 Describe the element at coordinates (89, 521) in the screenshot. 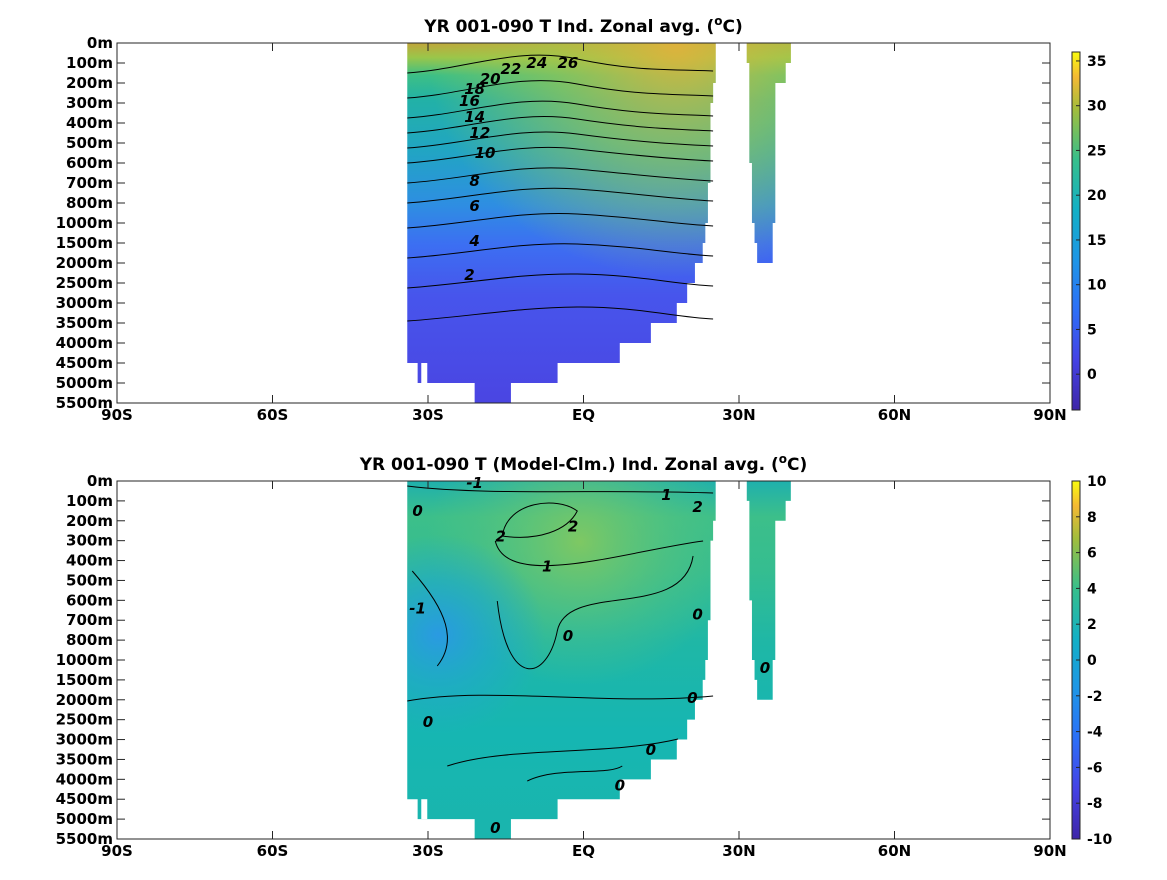

I see `bottom-ytick-label: 200m` at that location.